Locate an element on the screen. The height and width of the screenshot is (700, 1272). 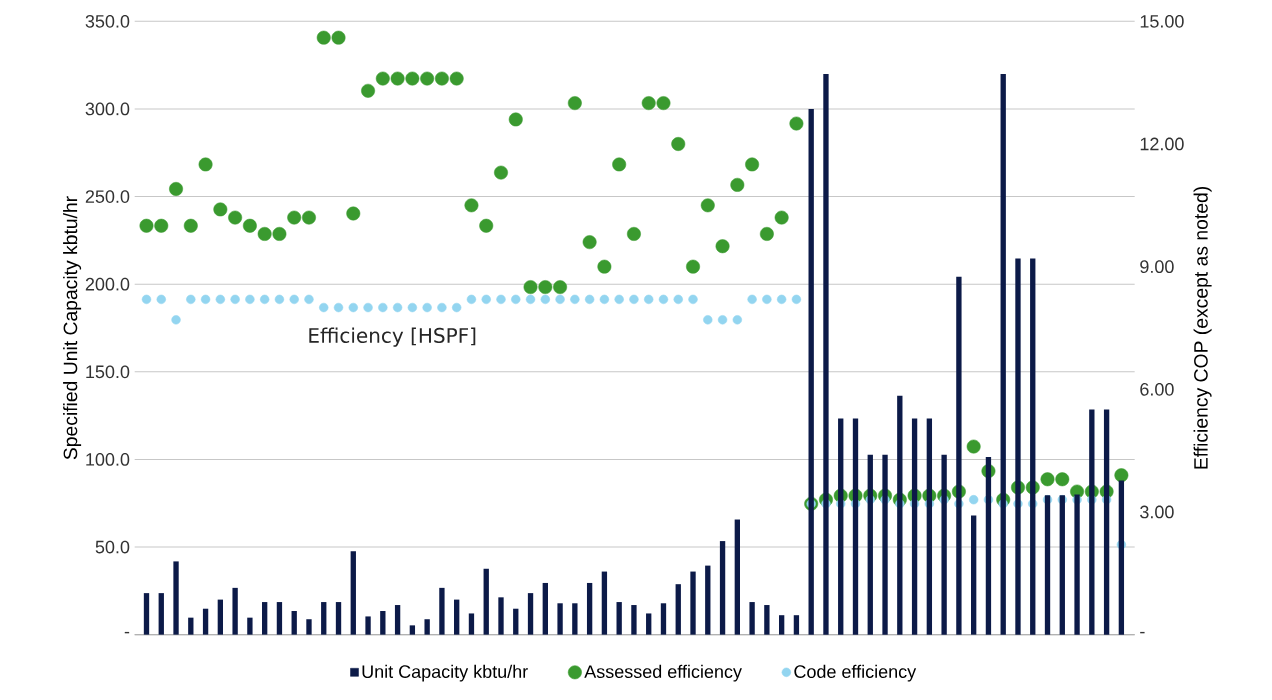
y-tick-label: 250.0 is located at coordinates (107, 196).